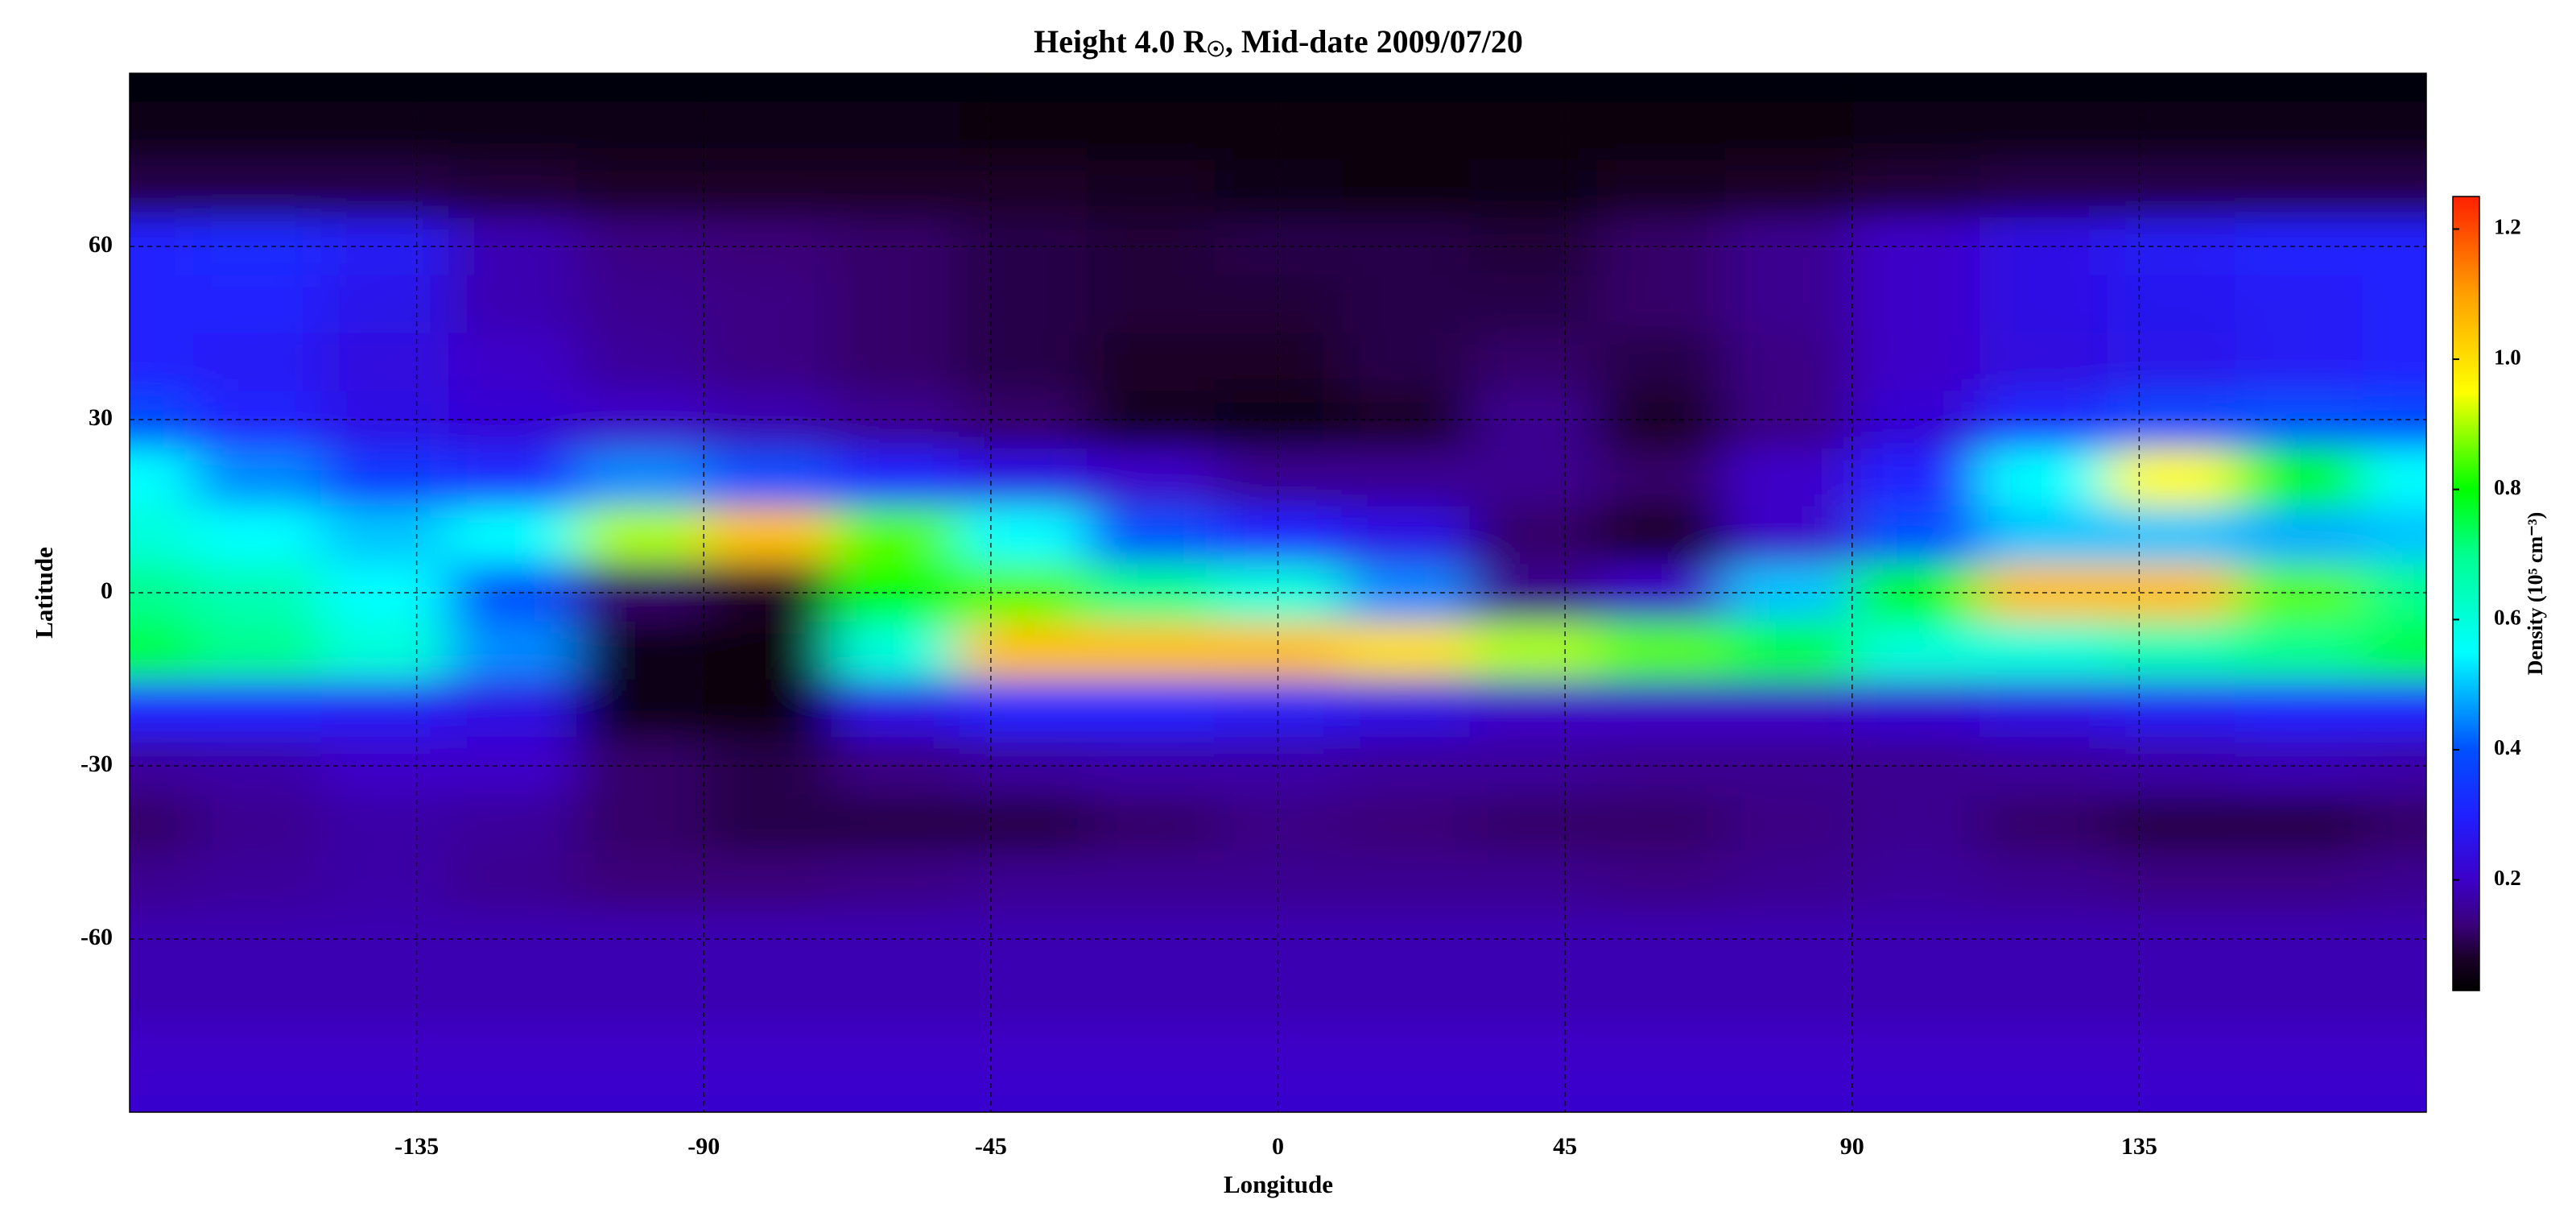  What do you see at coordinates (96, 937) in the screenshot?
I see `y-tick-label: -60` at bounding box center [96, 937].